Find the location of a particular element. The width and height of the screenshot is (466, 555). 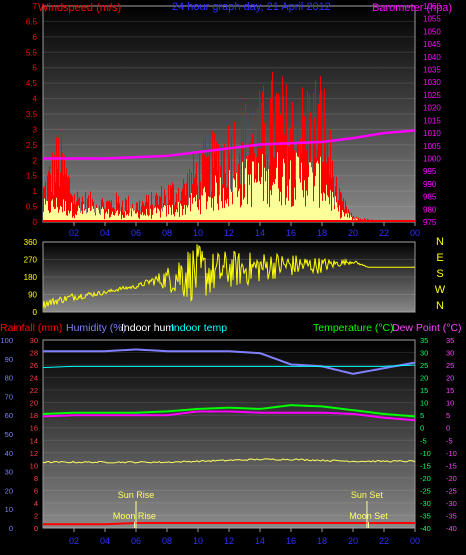

barometer-tick: 1050 is located at coordinates (432, 31).